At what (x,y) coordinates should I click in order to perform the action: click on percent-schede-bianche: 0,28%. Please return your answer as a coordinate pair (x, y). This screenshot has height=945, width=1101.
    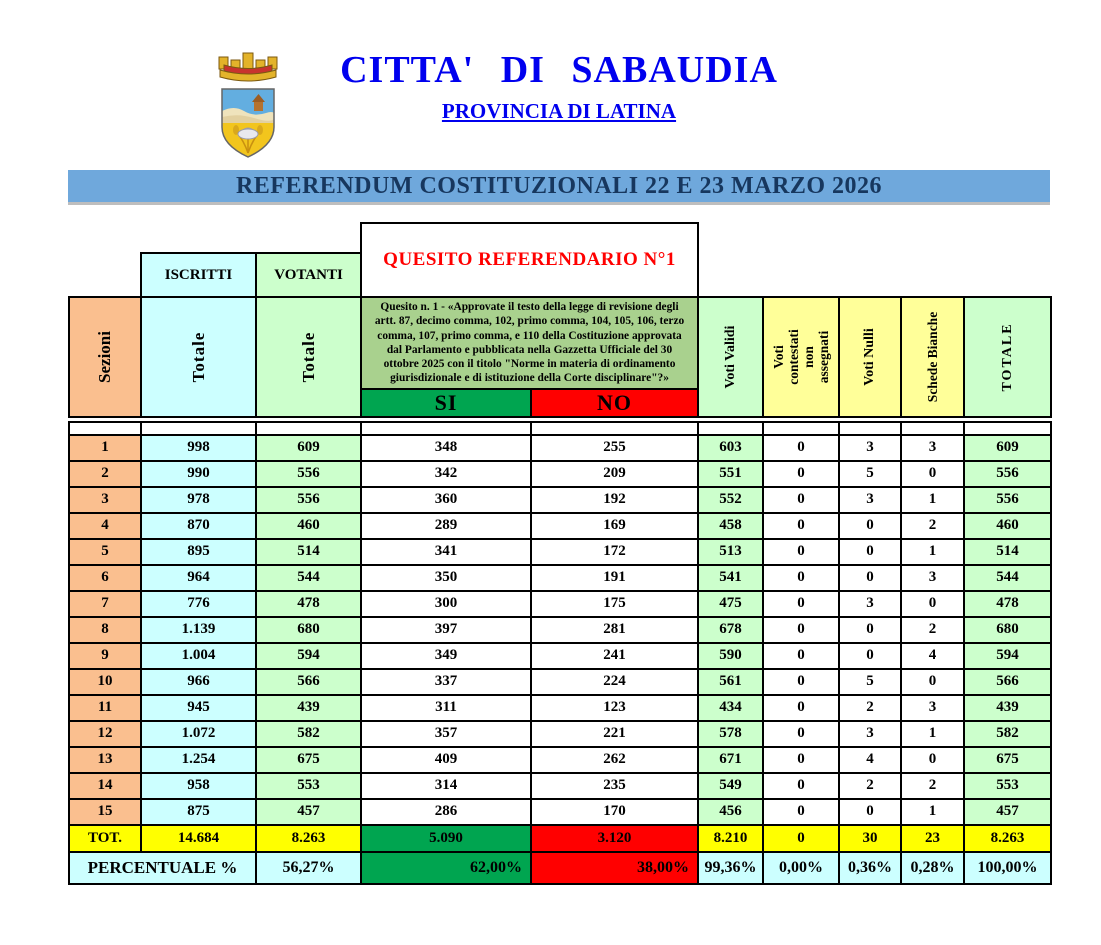
    Looking at the image, I should click on (933, 867).